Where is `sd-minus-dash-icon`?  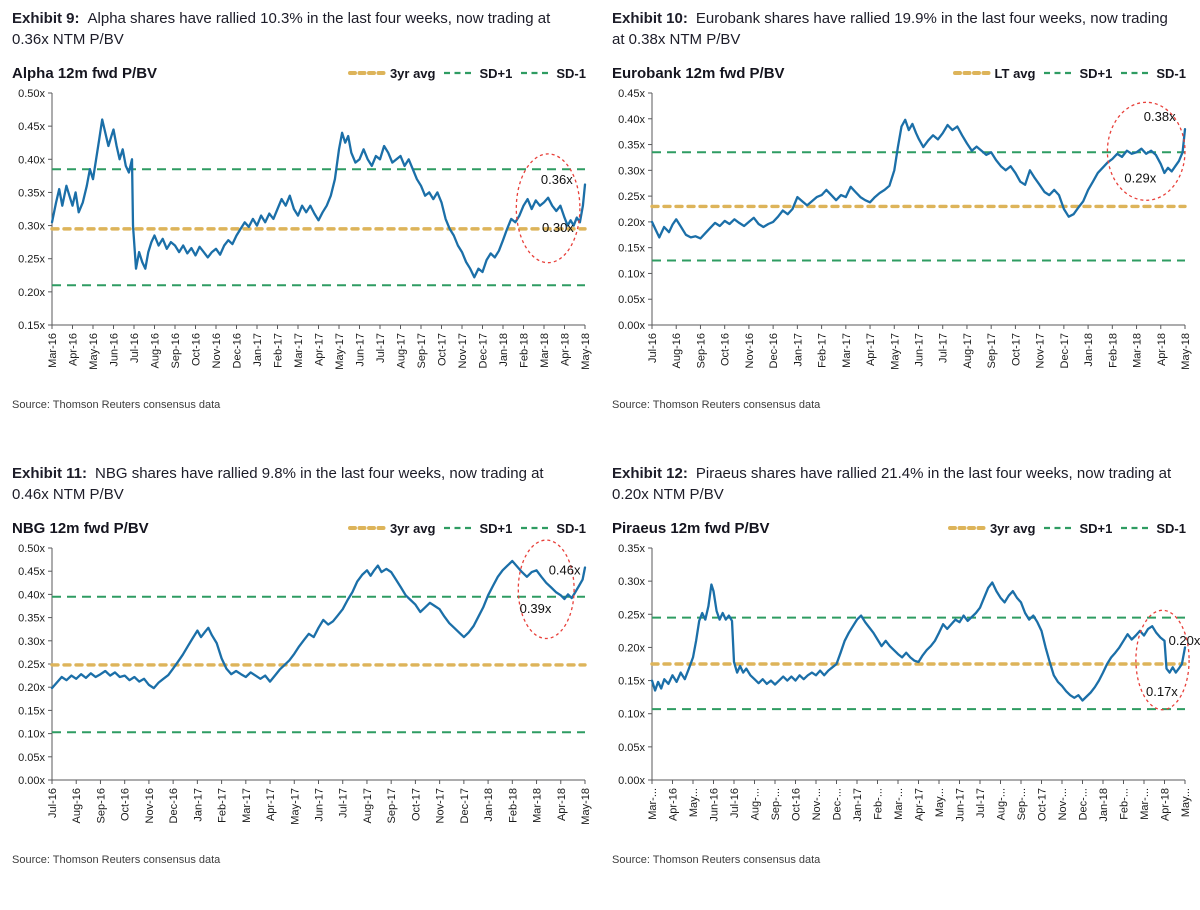
sd-minus-dash-icon is located at coordinates (536, 528).